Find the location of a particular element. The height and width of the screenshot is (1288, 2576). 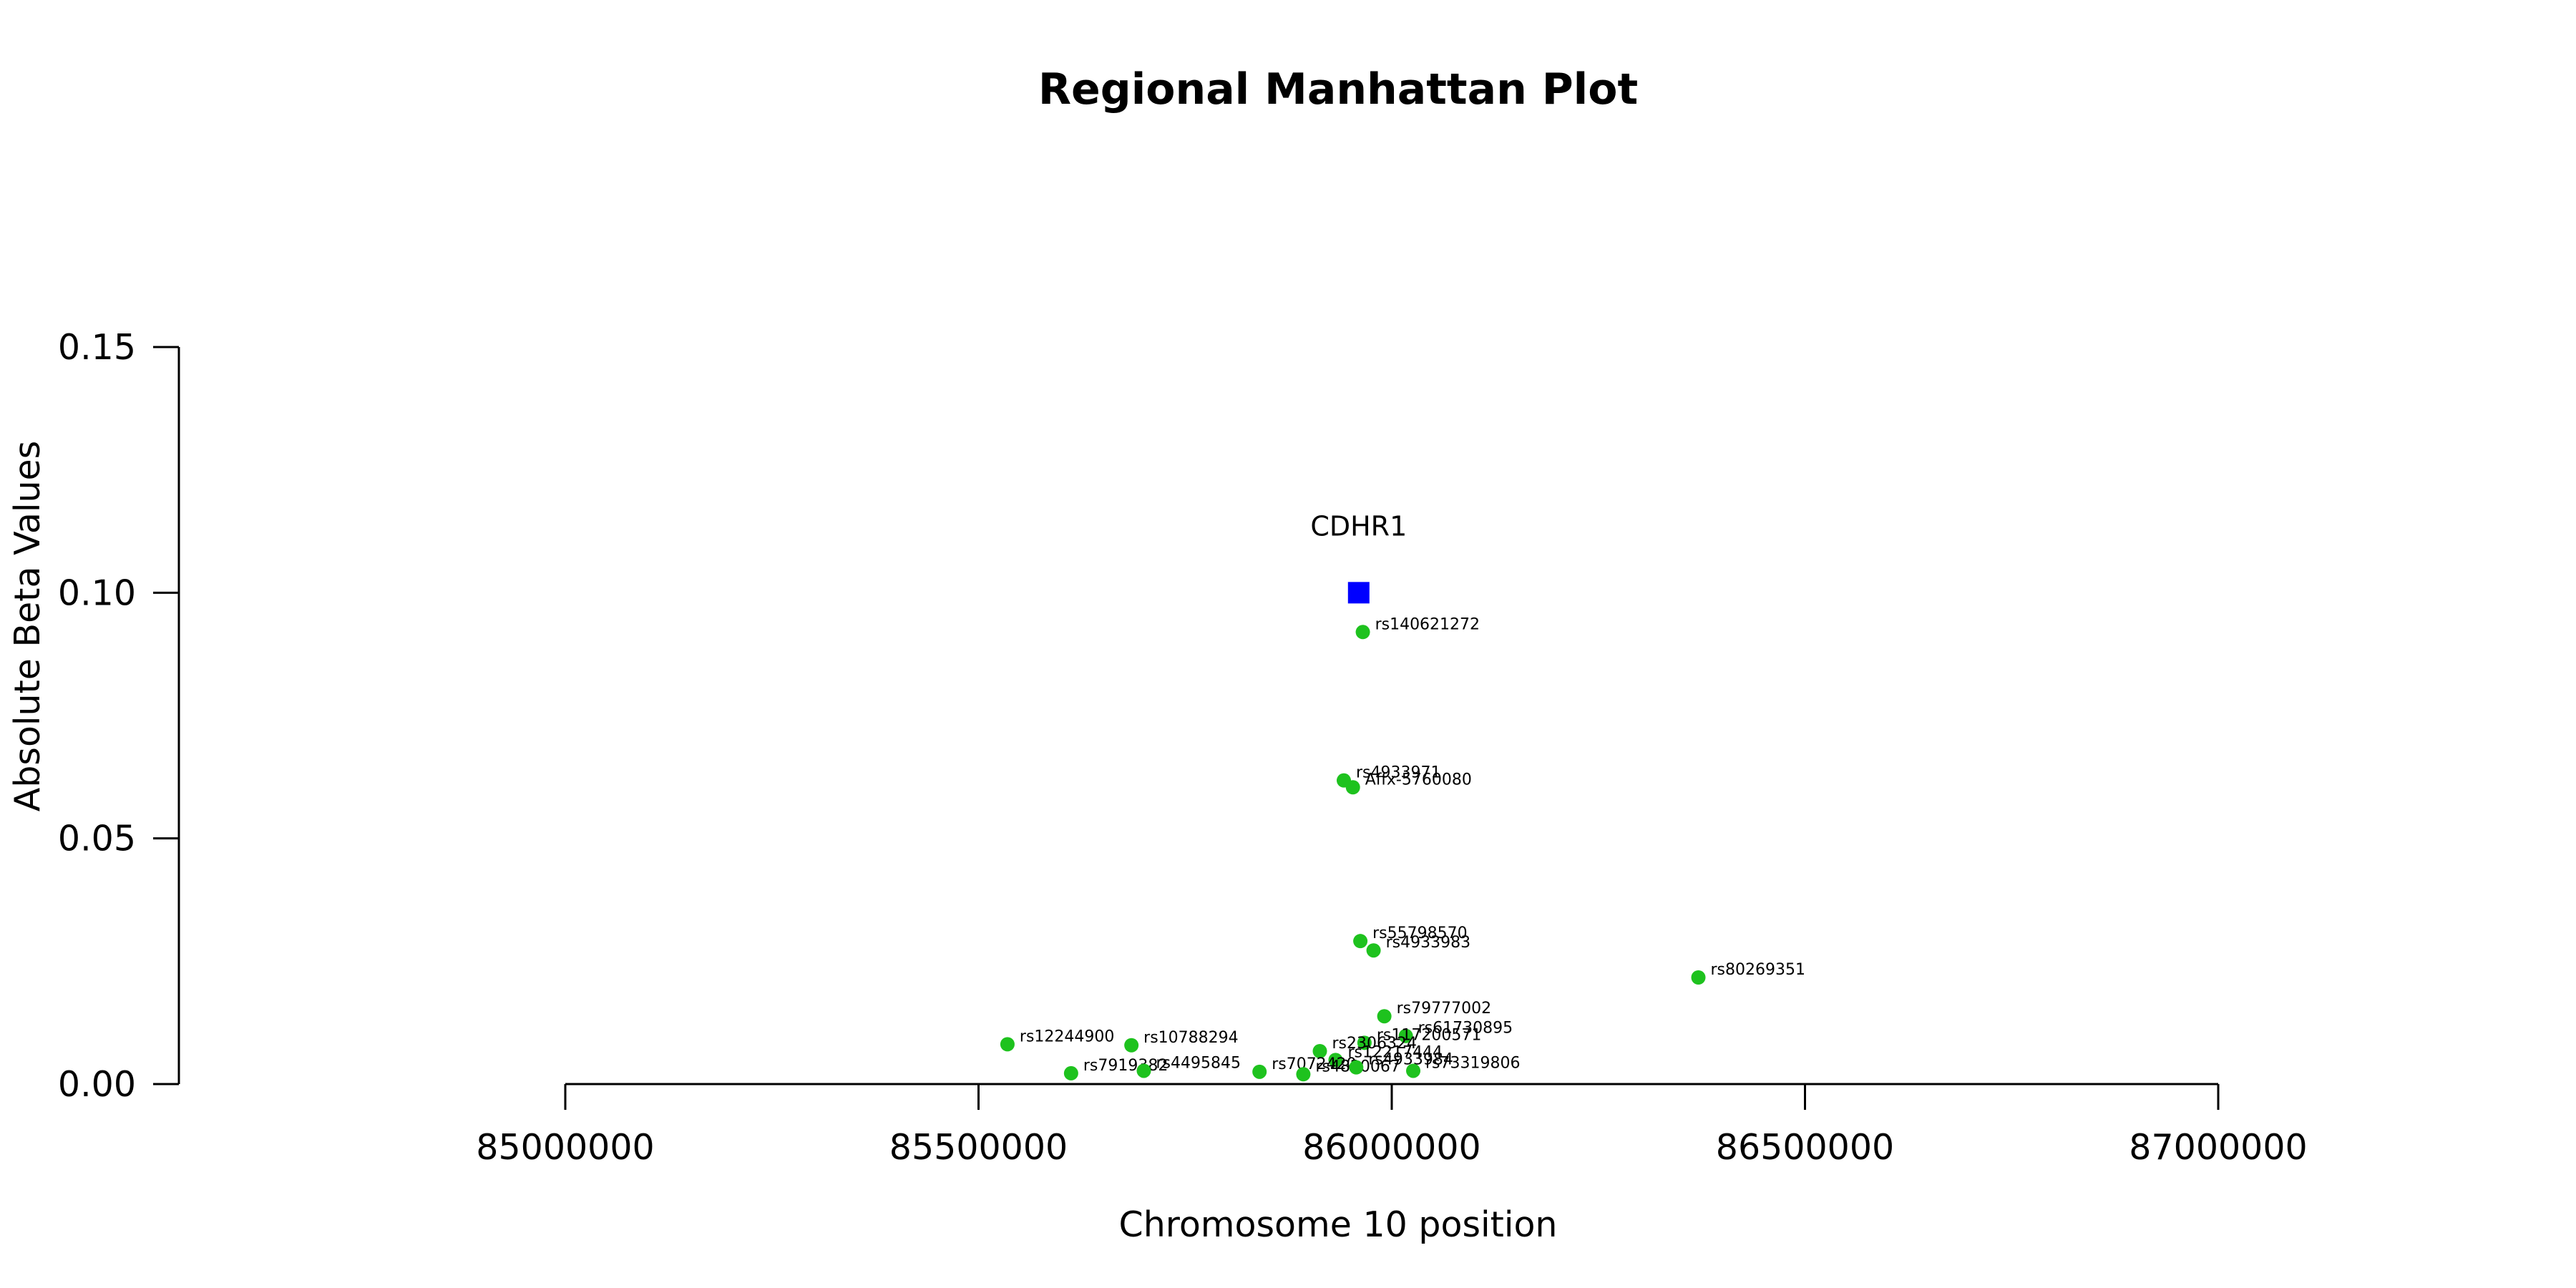

snp-label: rs2306324 is located at coordinates (1375, 1044).